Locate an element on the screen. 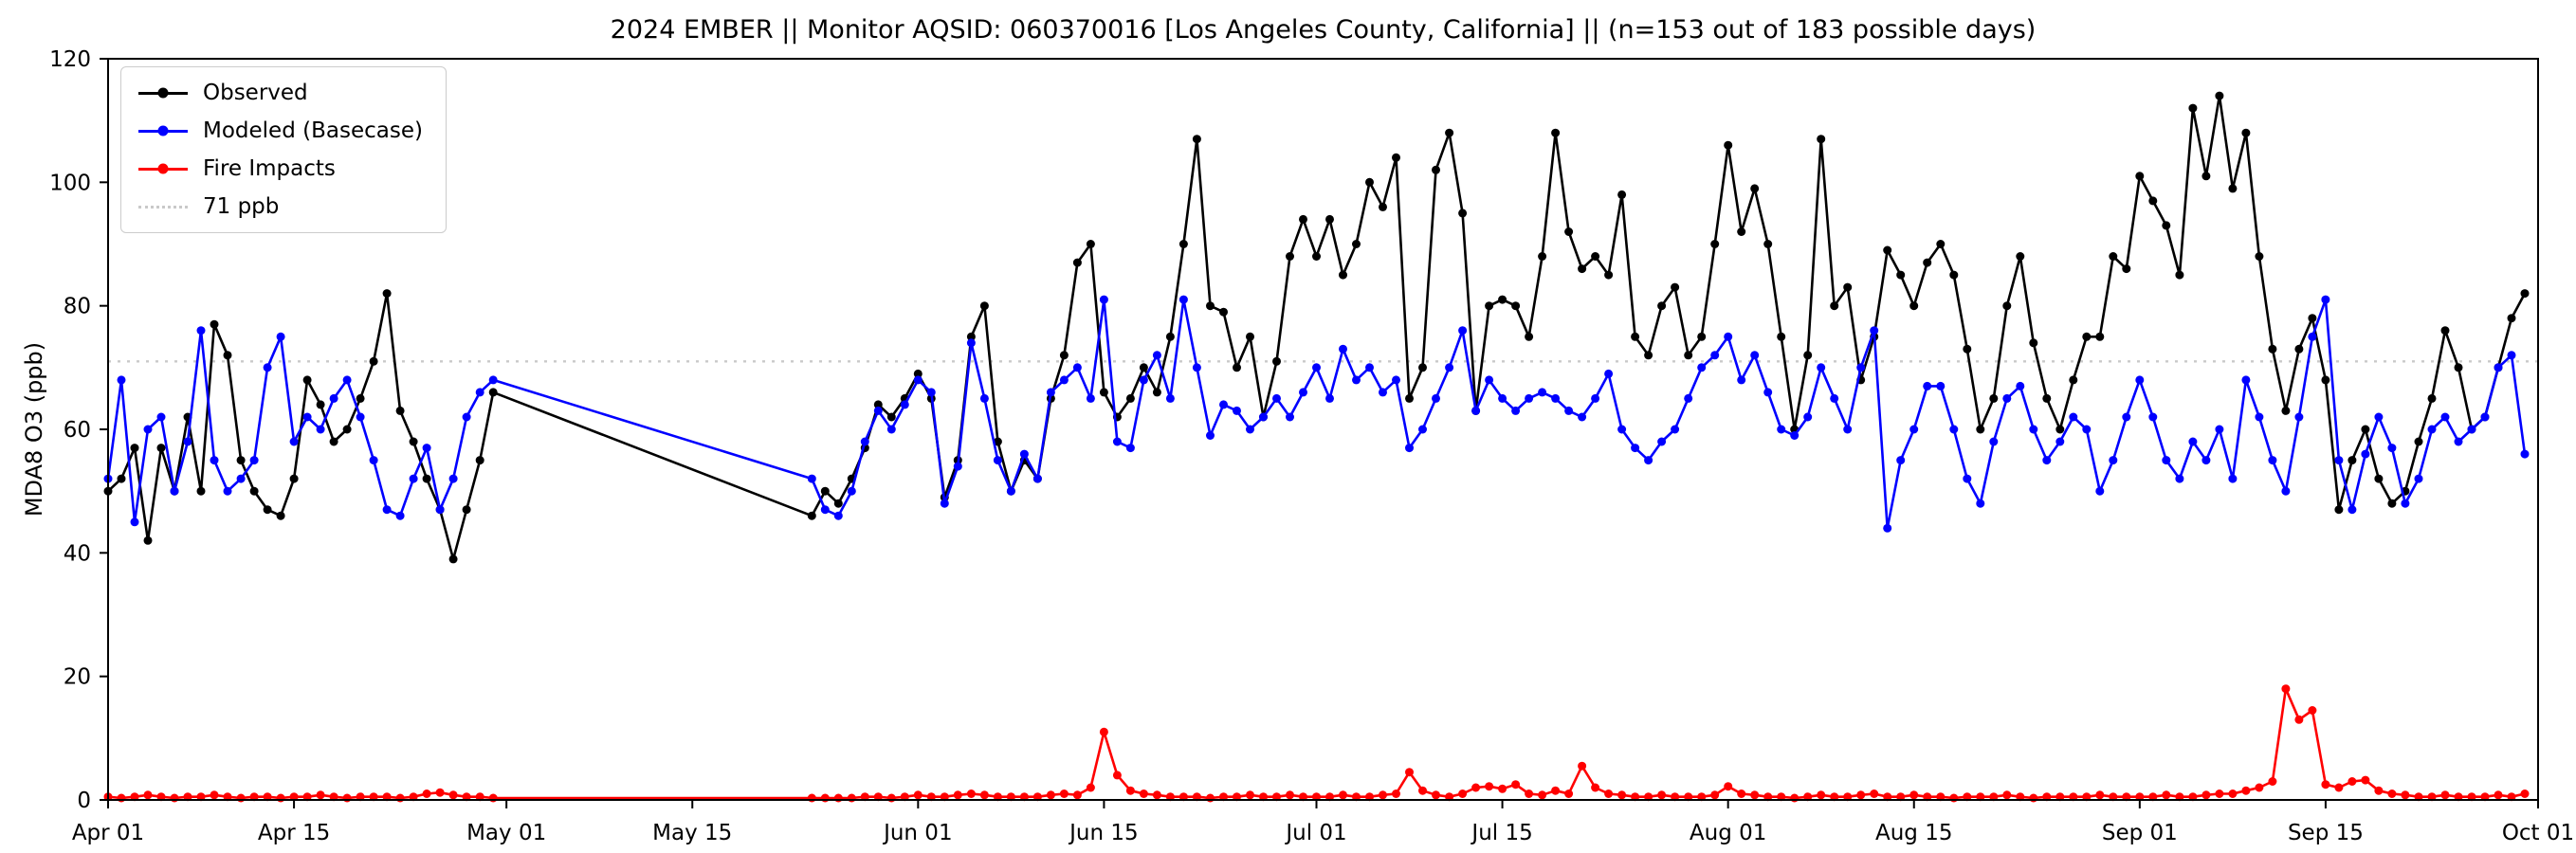  x-tick-label: May 01 is located at coordinates (506, 833).